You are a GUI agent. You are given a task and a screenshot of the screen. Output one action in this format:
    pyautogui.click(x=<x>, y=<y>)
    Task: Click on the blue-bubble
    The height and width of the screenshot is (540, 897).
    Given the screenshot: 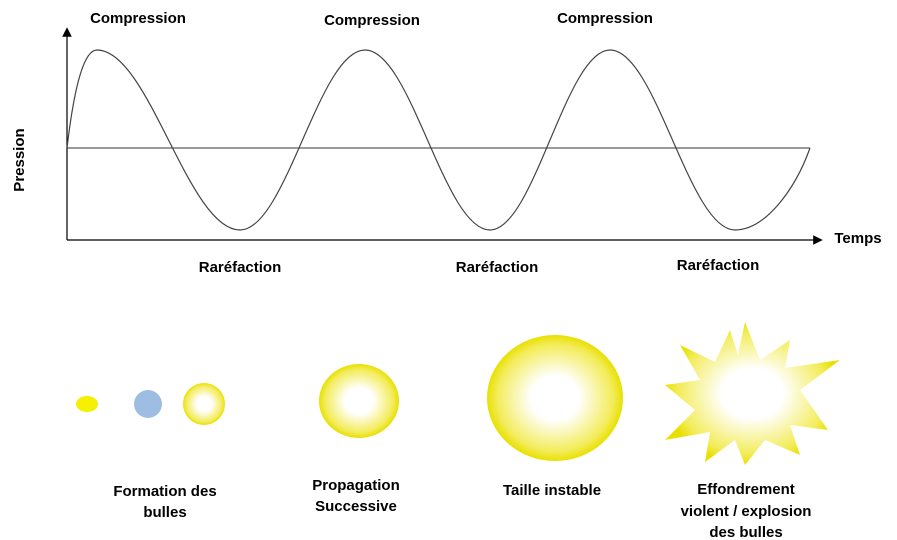 What is the action you would take?
    pyautogui.click(x=148, y=404)
    